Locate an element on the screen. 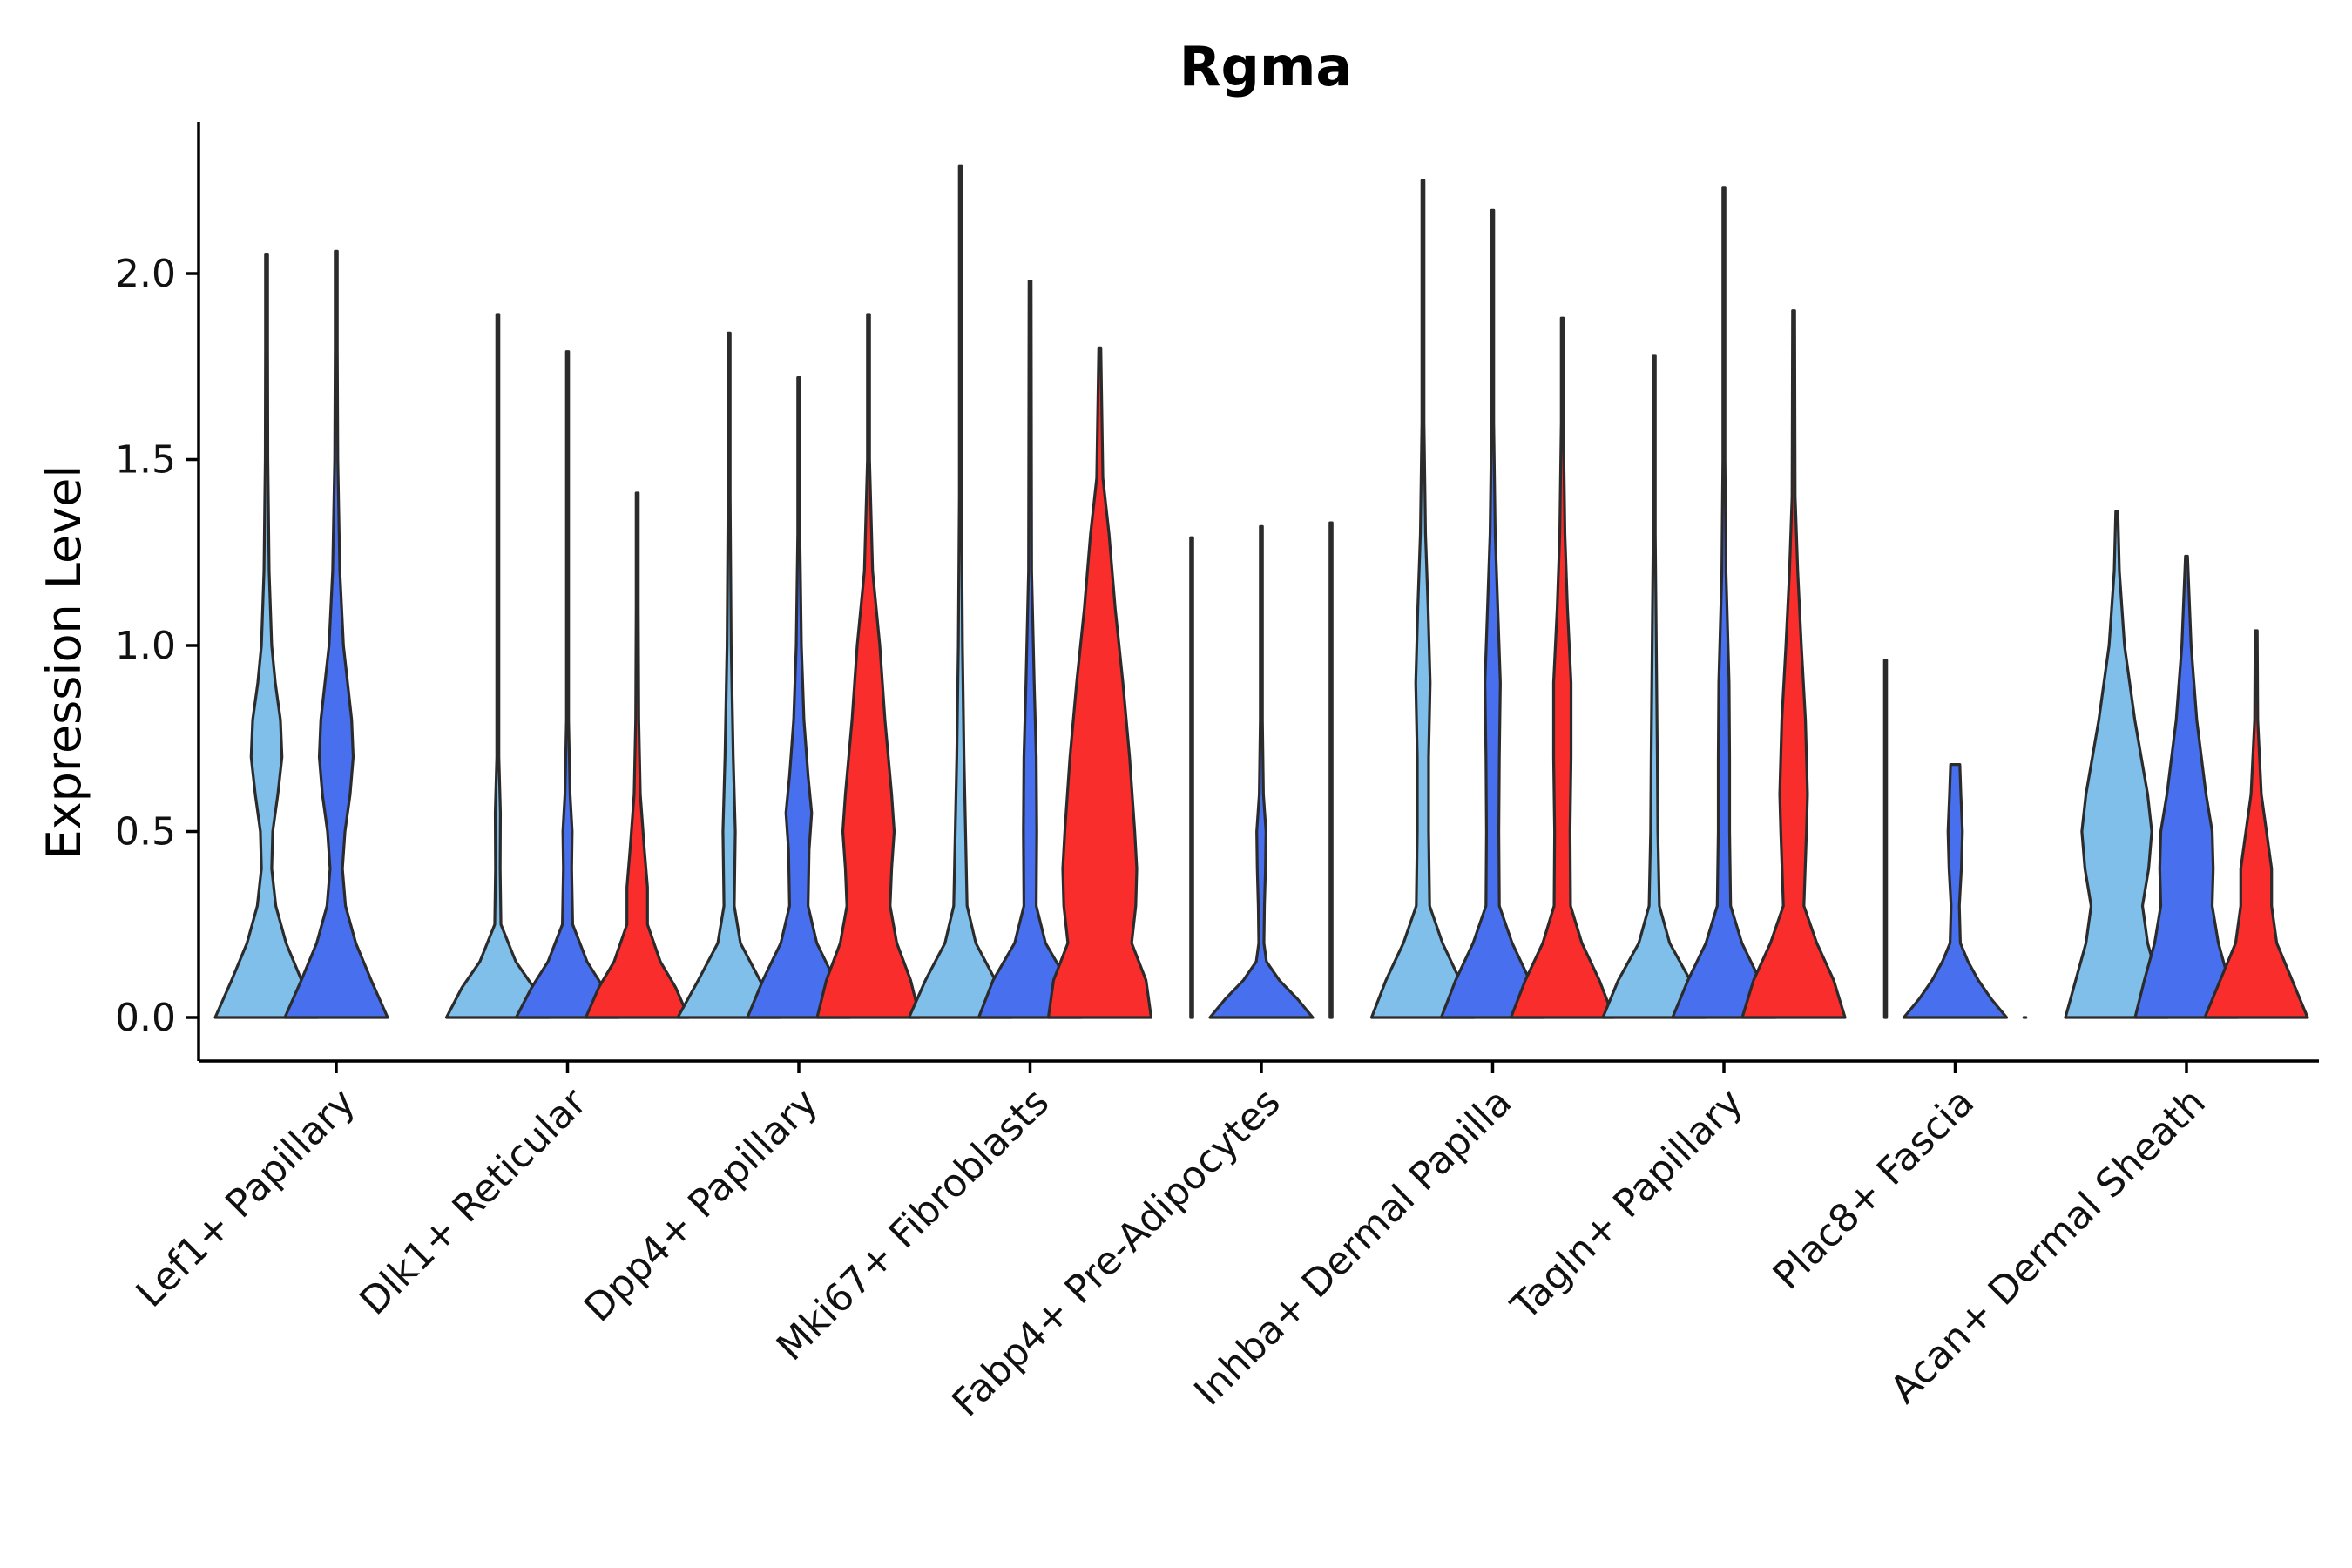  y-tick-label-4: 2.0 is located at coordinates (145, 274).